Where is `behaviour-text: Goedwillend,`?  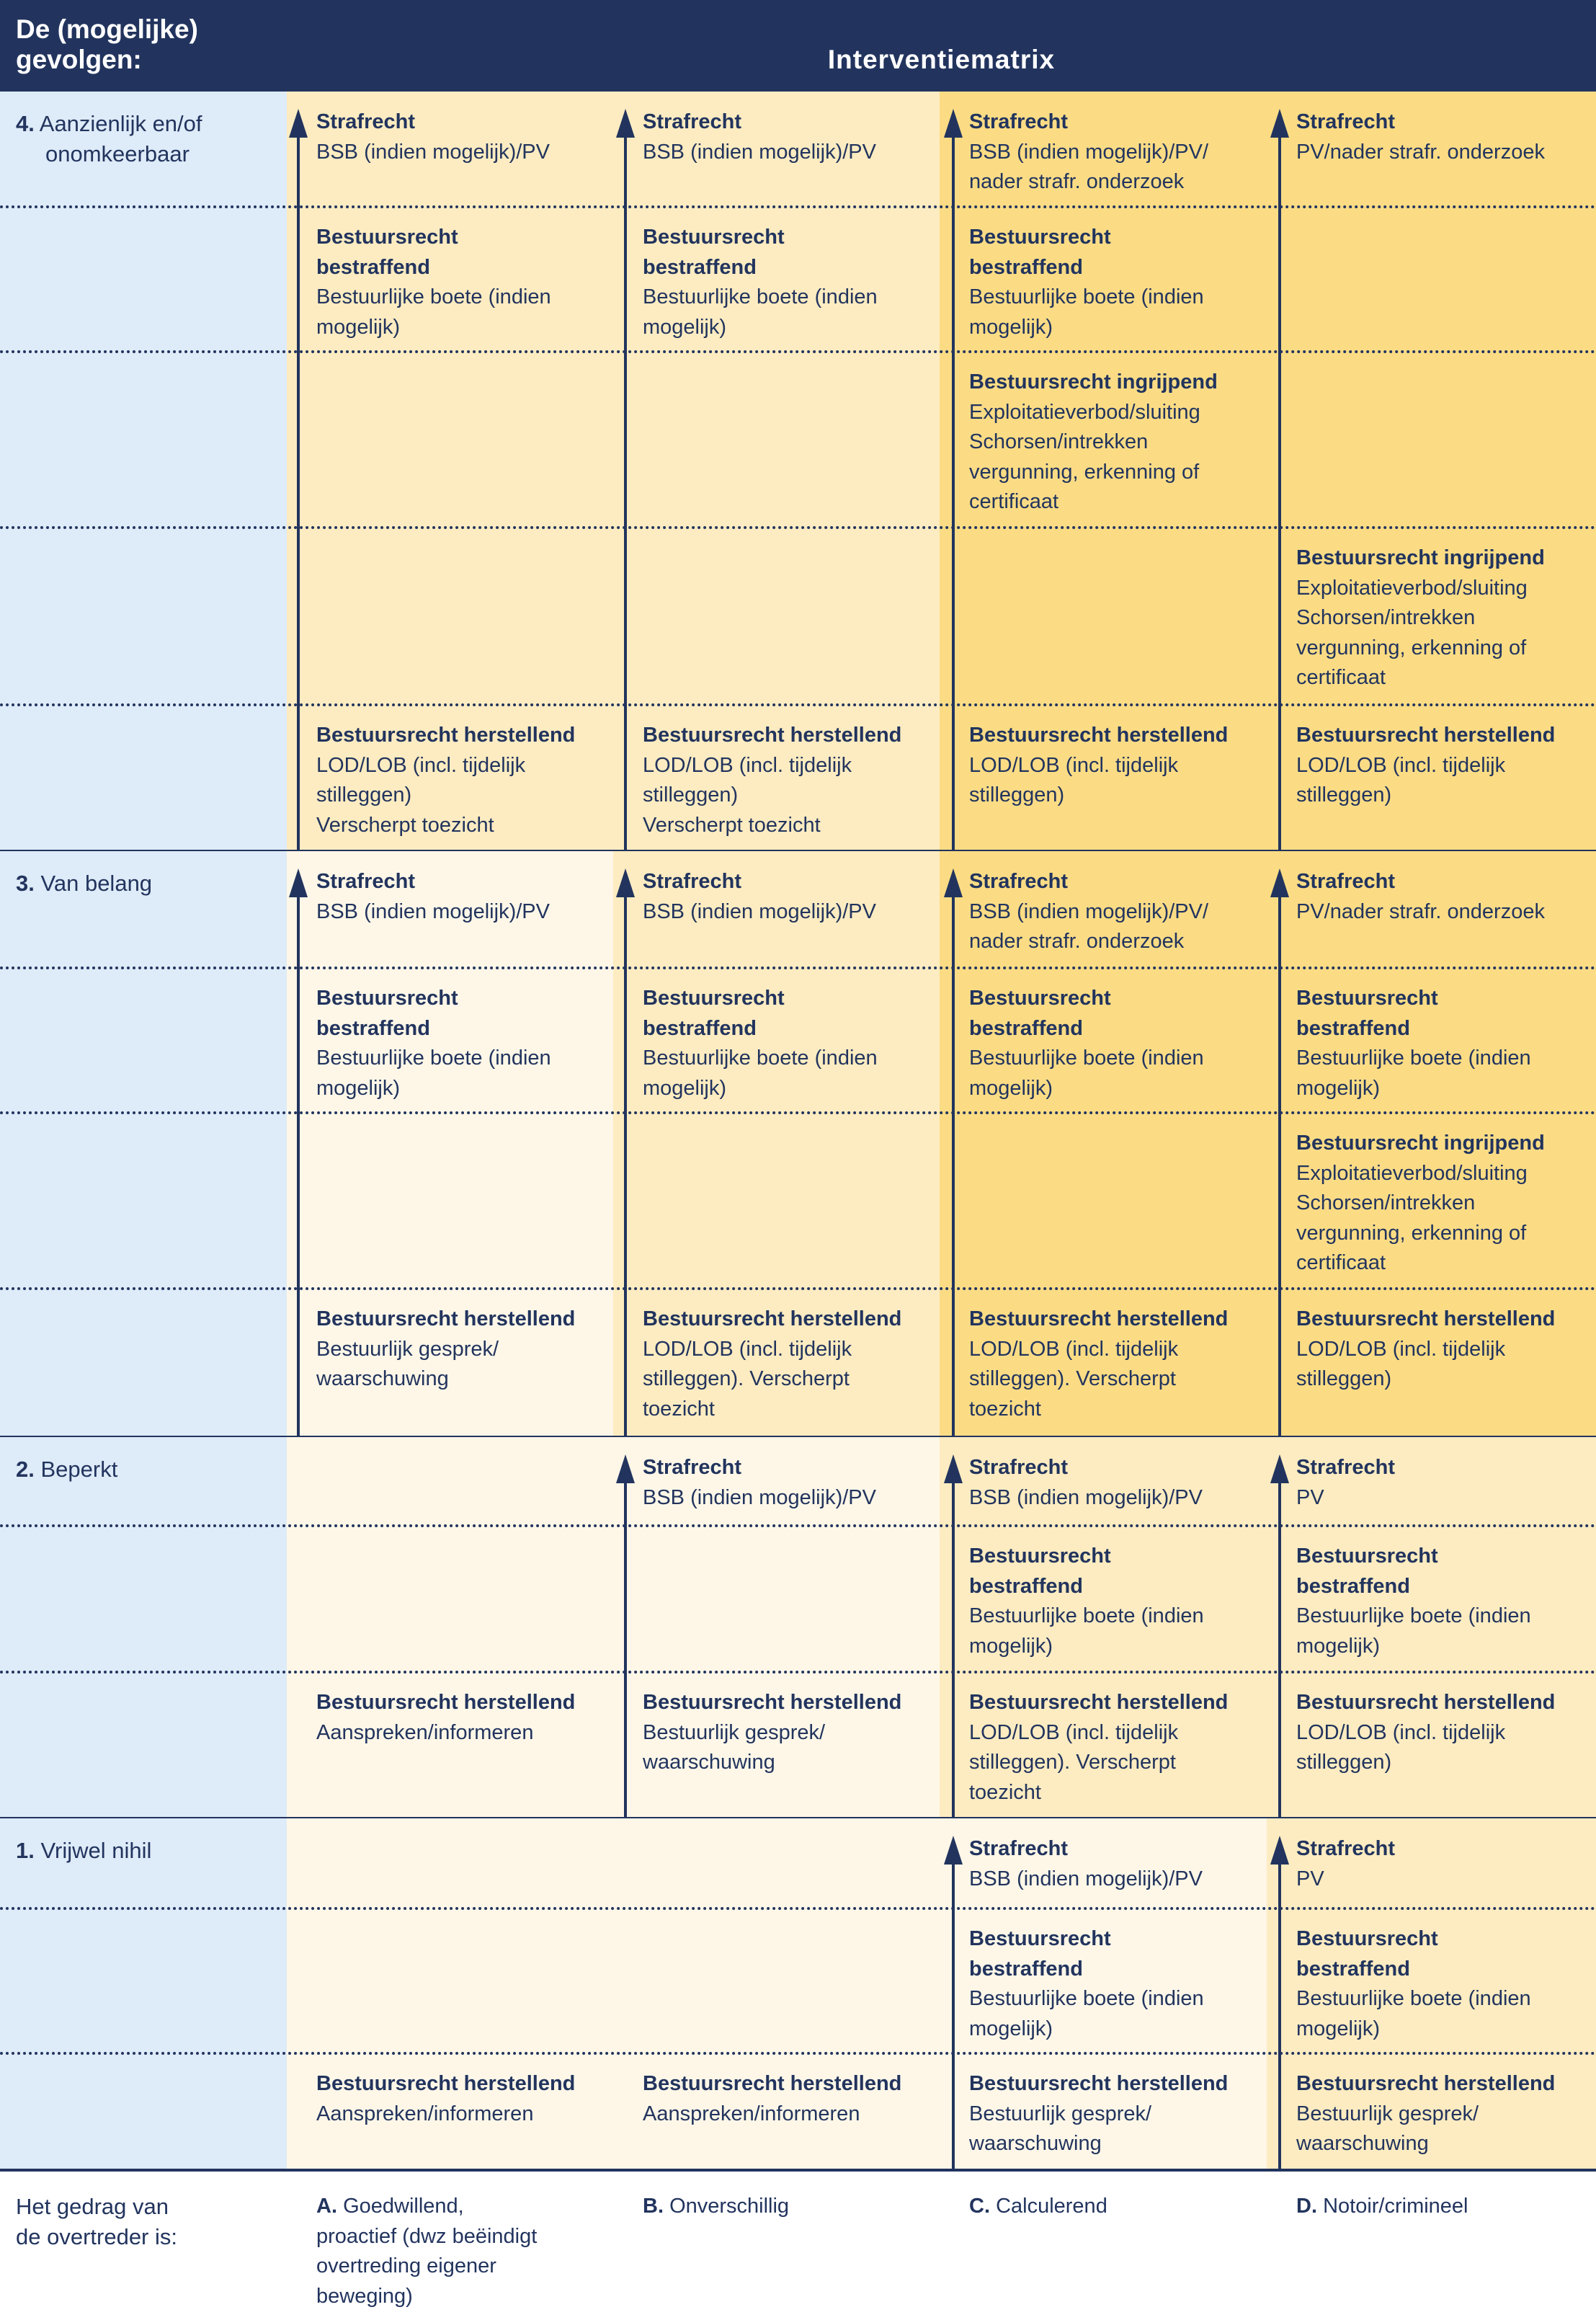
behaviour-text: Goedwillend, is located at coordinates (404, 2206).